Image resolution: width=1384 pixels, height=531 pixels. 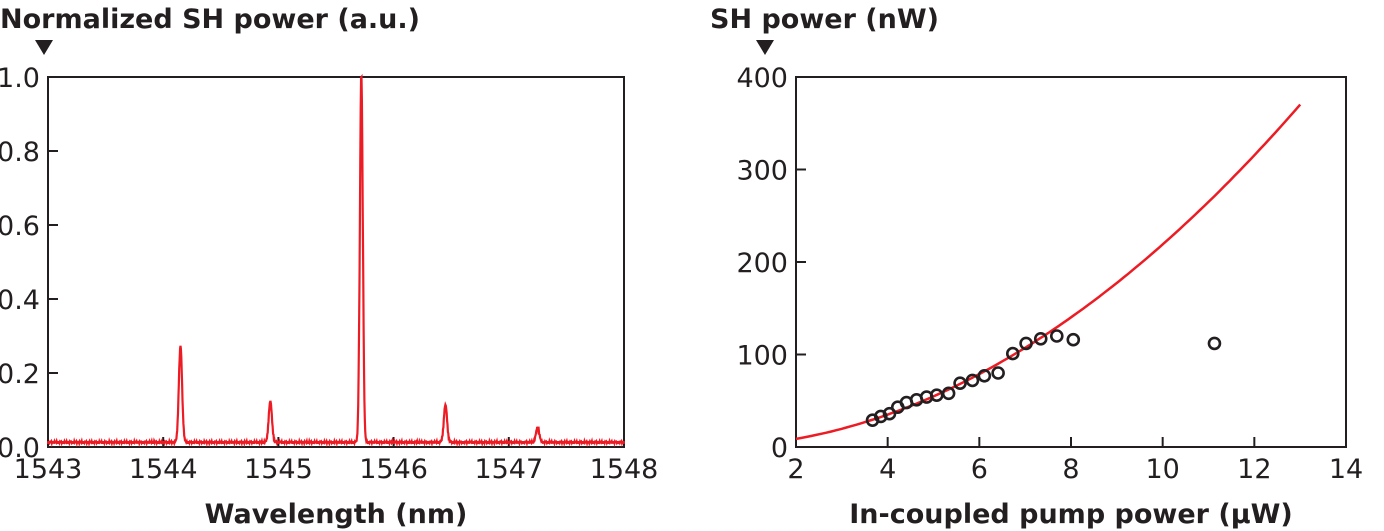 What do you see at coordinates (20, 152) in the screenshot?
I see `y-tick-label: 0.8` at bounding box center [20, 152].